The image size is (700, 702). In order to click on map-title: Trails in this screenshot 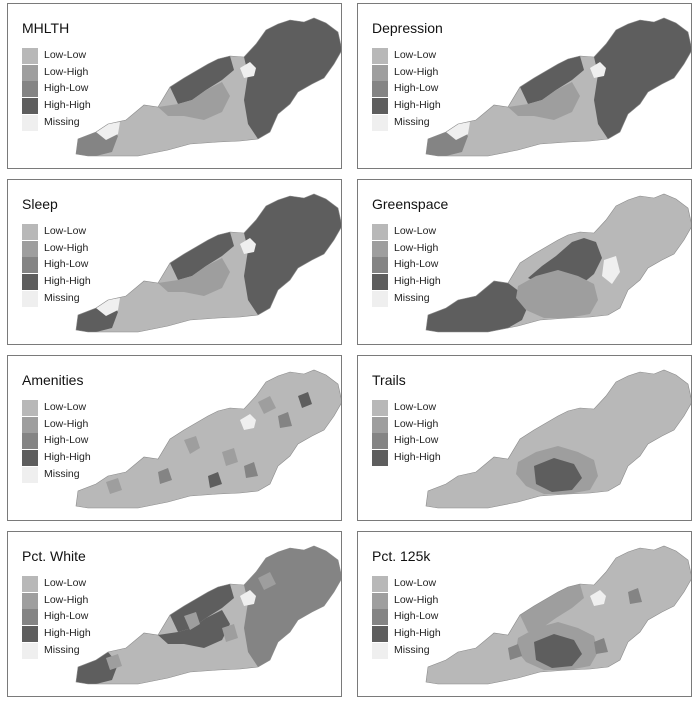, I will do `click(389, 380)`.